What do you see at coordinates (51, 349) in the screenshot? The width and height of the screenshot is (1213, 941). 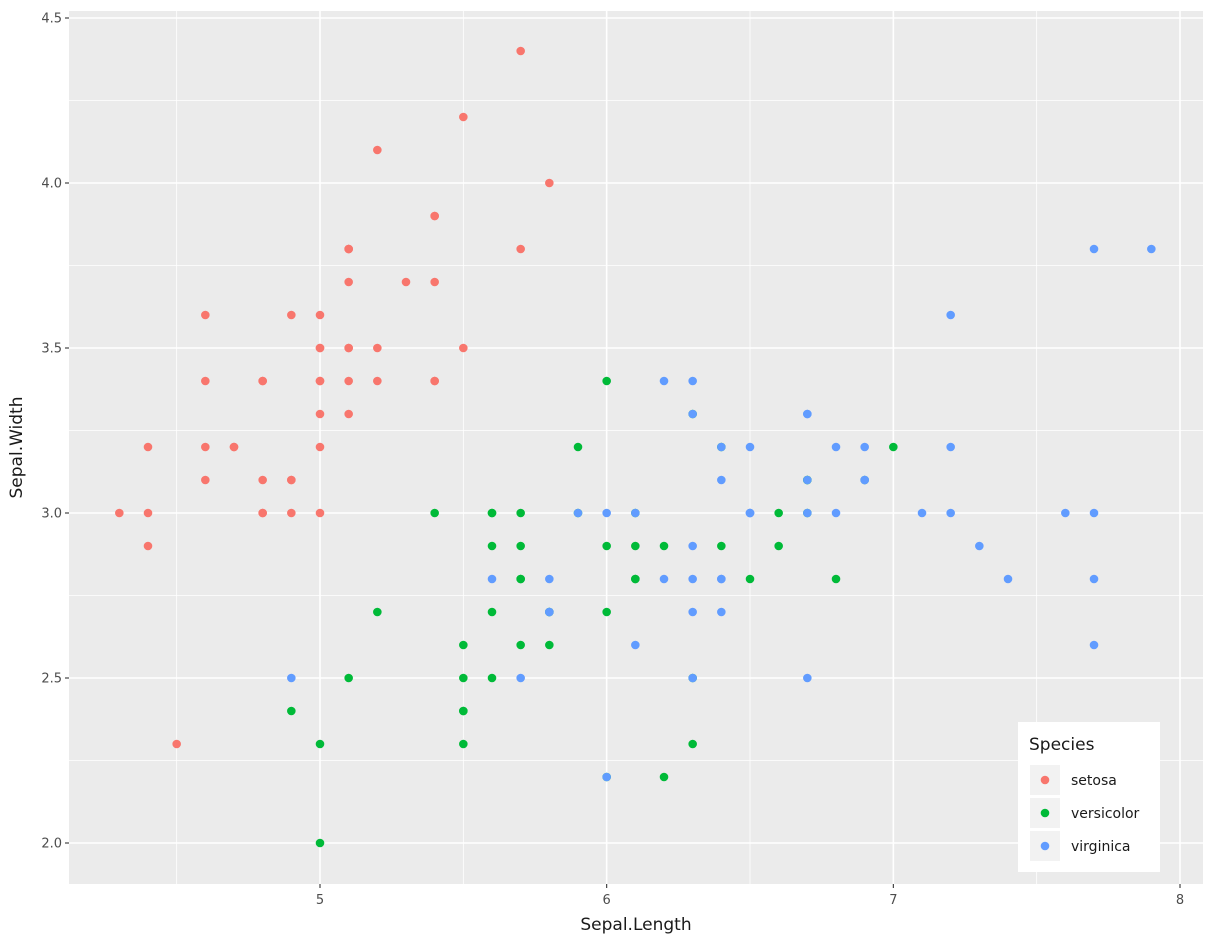 I see `y-tick-label: 3.5` at bounding box center [51, 349].